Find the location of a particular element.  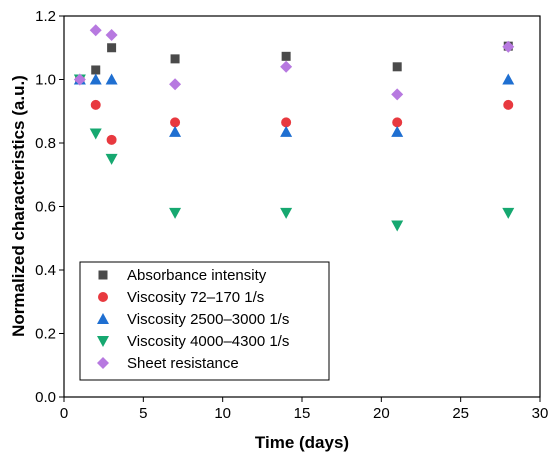

y-tick-label: 1.0 is located at coordinates (45, 80).